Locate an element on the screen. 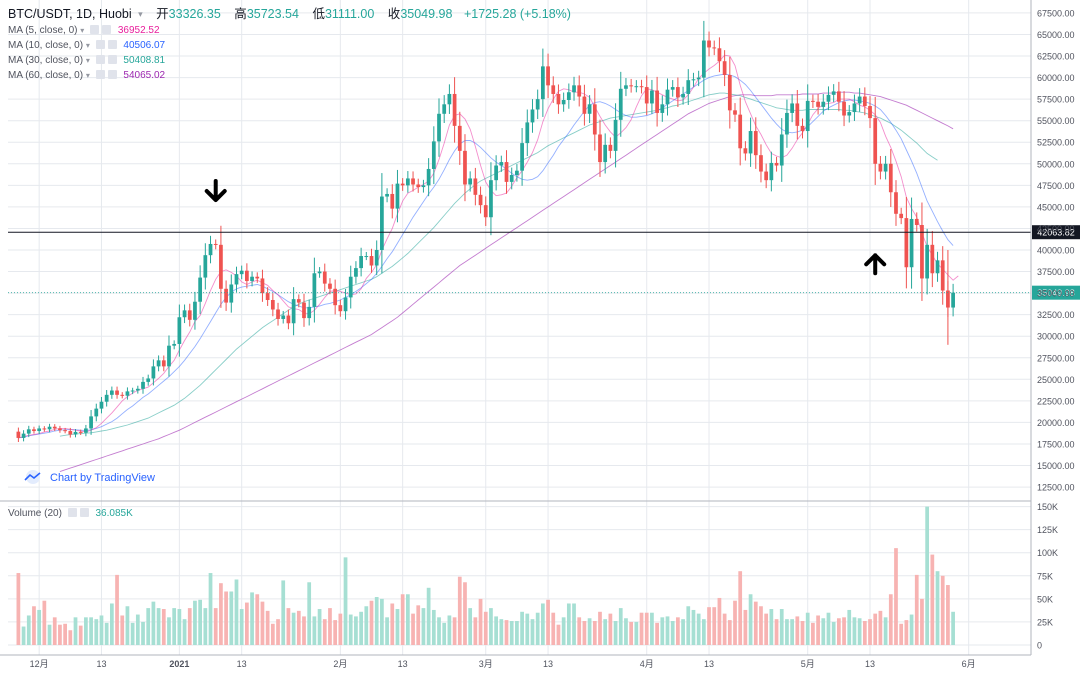 The image size is (1080, 676). indicator-legend-ma5: MA (5, close, 0) ▾ 36952.52 is located at coordinates (84, 31).